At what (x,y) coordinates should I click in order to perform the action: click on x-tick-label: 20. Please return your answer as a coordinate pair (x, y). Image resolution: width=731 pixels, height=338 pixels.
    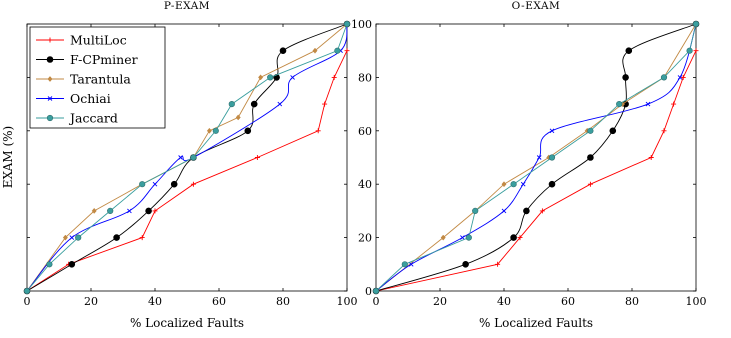
    Looking at the image, I should click on (91, 301).